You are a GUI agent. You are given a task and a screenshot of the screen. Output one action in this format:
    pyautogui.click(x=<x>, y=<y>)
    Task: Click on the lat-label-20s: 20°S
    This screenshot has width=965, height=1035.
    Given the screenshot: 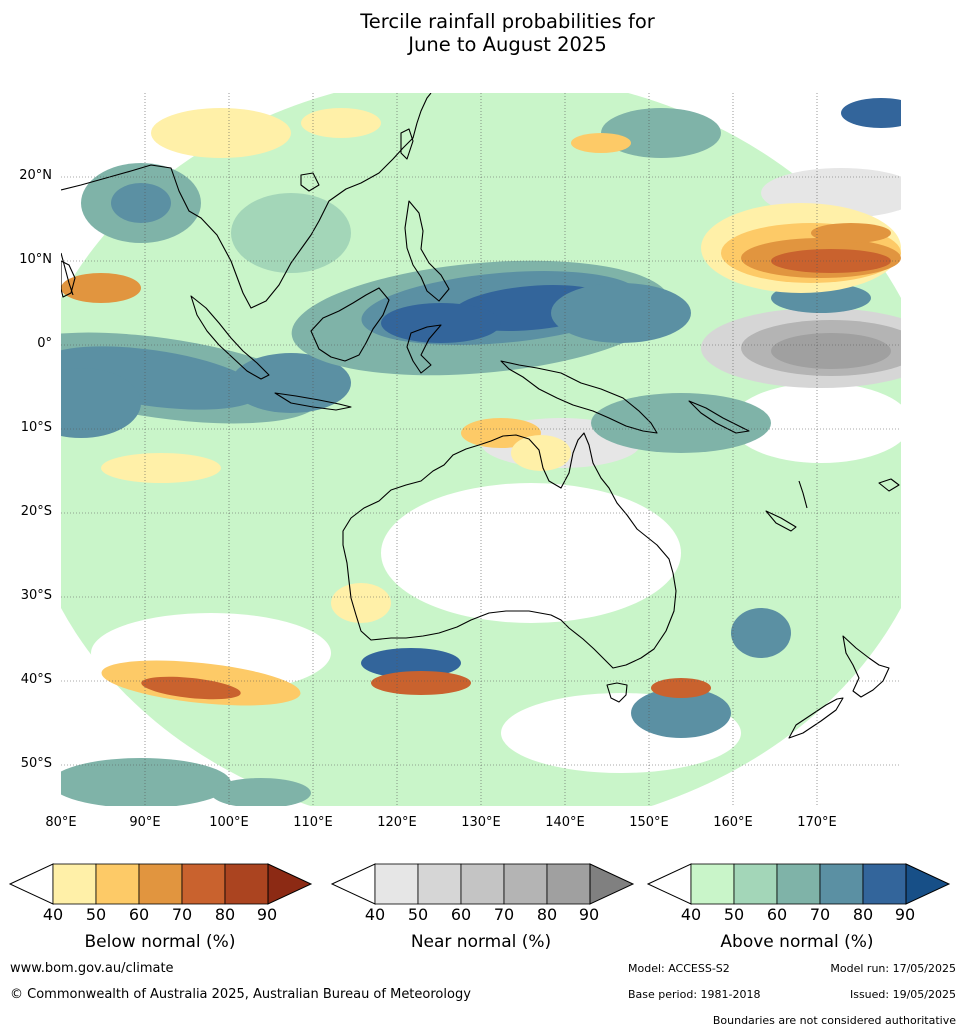 What is the action you would take?
    pyautogui.click(x=36, y=511)
    